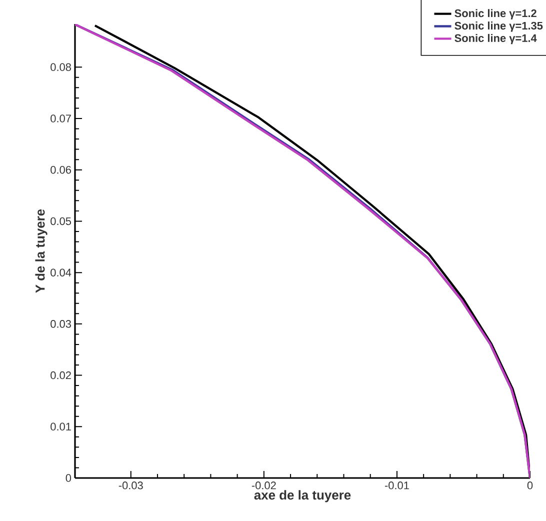 The image size is (546, 521). Describe the element at coordinates (60, 324) in the screenshot. I see `y-tick-label: 0.03` at that location.